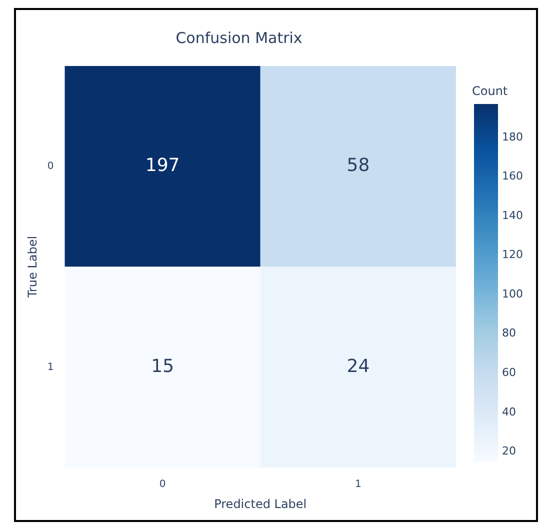  Describe the element at coordinates (509, 333) in the screenshot. I see `color-bar-label: 80` at that location.